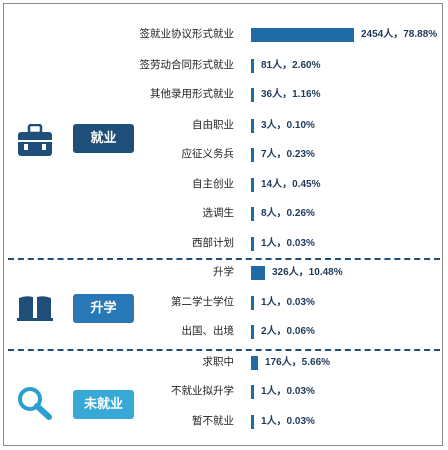  What do you see at coordinates (298, 362) in the screenshot?
I see `bar-value-label: 176人，5.66%` at bounding box center [298, 362].